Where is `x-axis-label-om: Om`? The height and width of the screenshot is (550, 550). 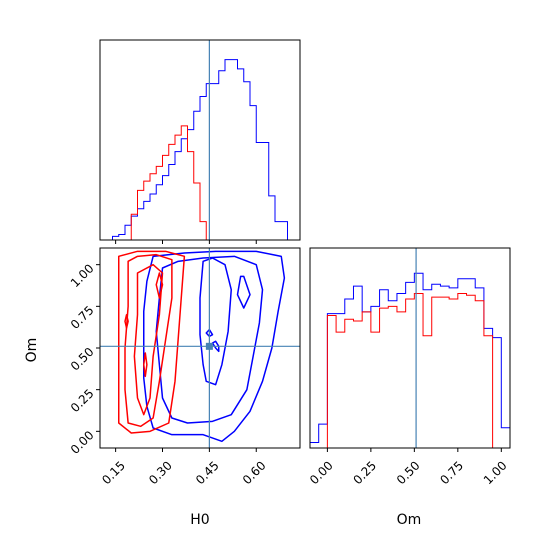
x-axis-label-om: Om is located at coordinates (409, 520).